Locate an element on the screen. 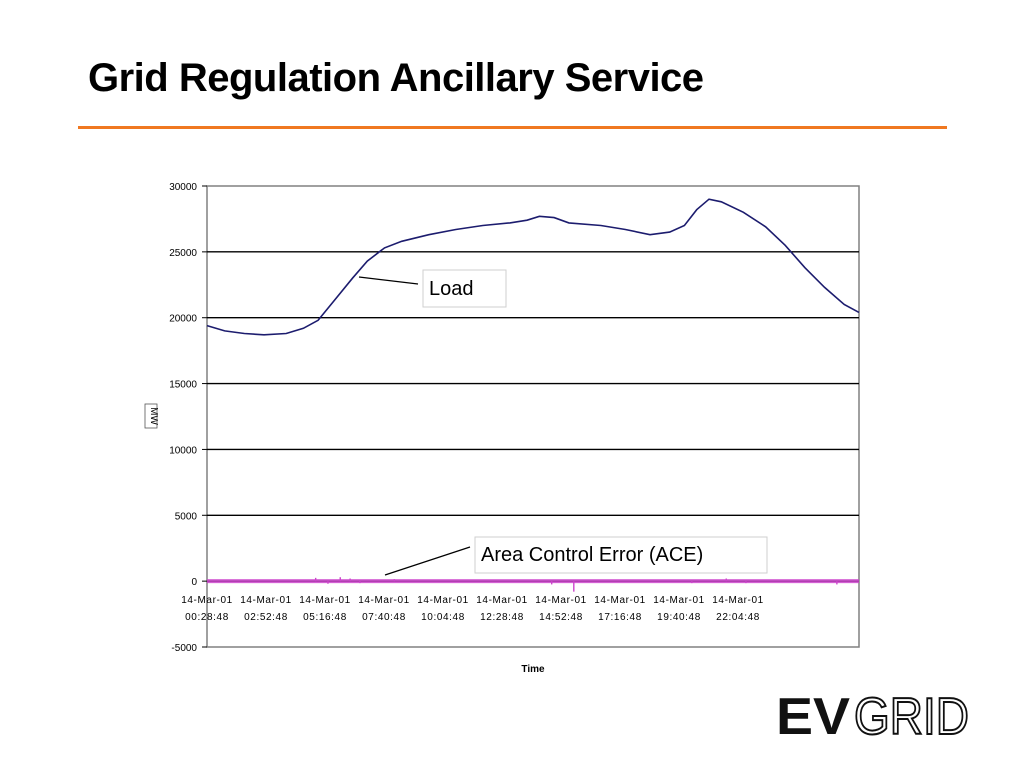 The width and height of the screenshot is (1024, 768). annotation-ace-label: Area Control Error (ACE) is located at coordinates (592, 555).